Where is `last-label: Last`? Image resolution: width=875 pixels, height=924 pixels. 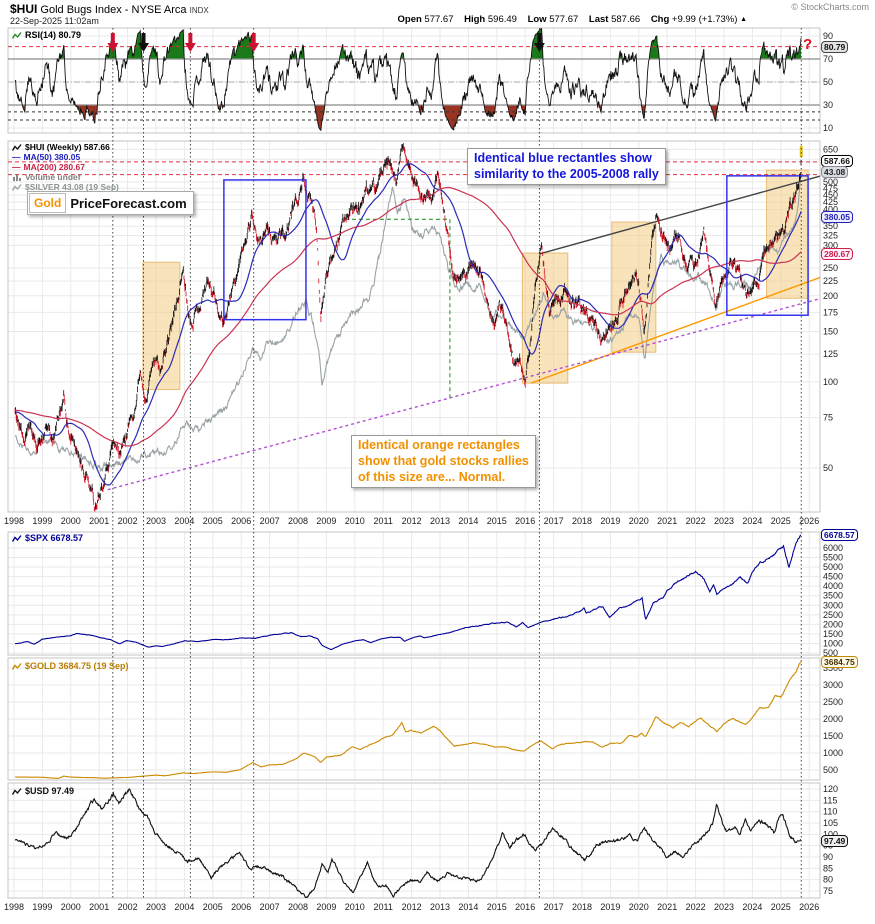
last-label: Last is located at coordinates (598, 19).